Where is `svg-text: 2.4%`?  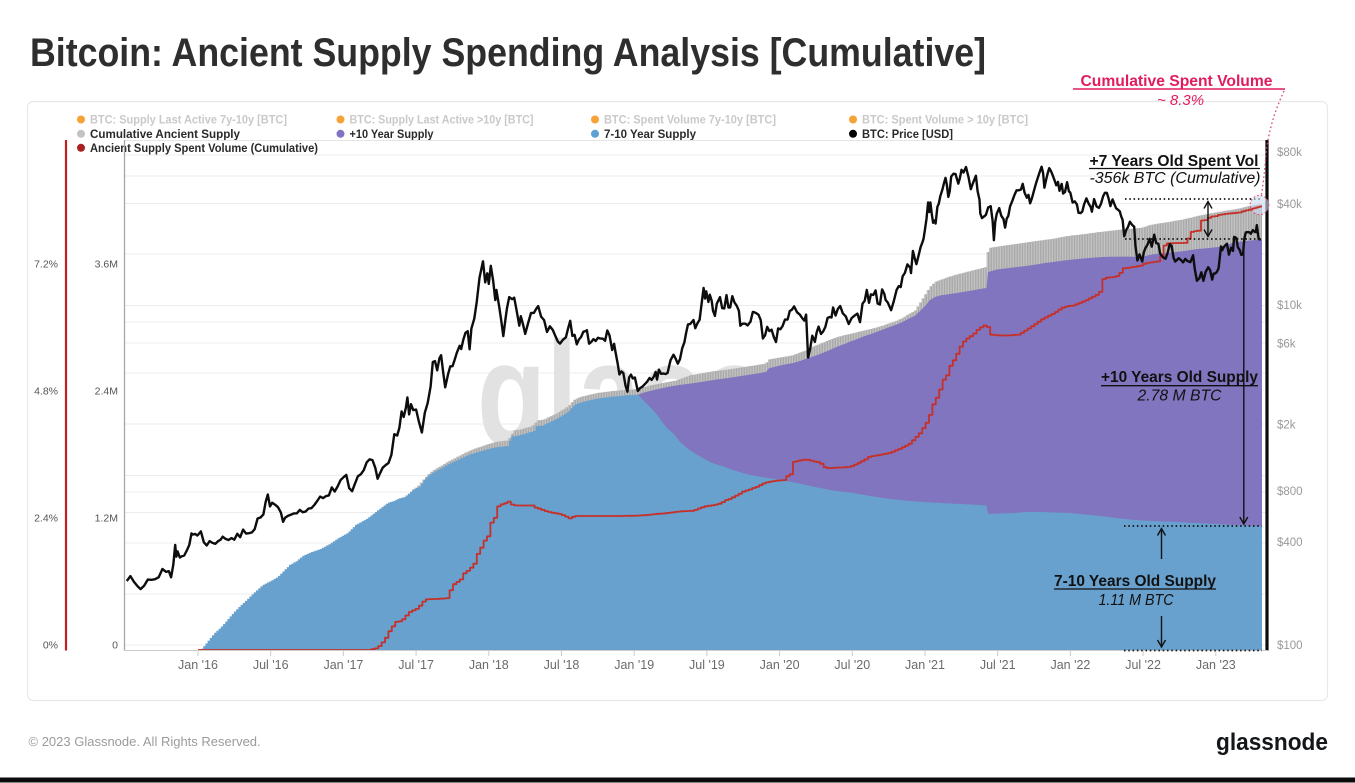
svg-text: 2.4% is located at coordinates (46, 519).